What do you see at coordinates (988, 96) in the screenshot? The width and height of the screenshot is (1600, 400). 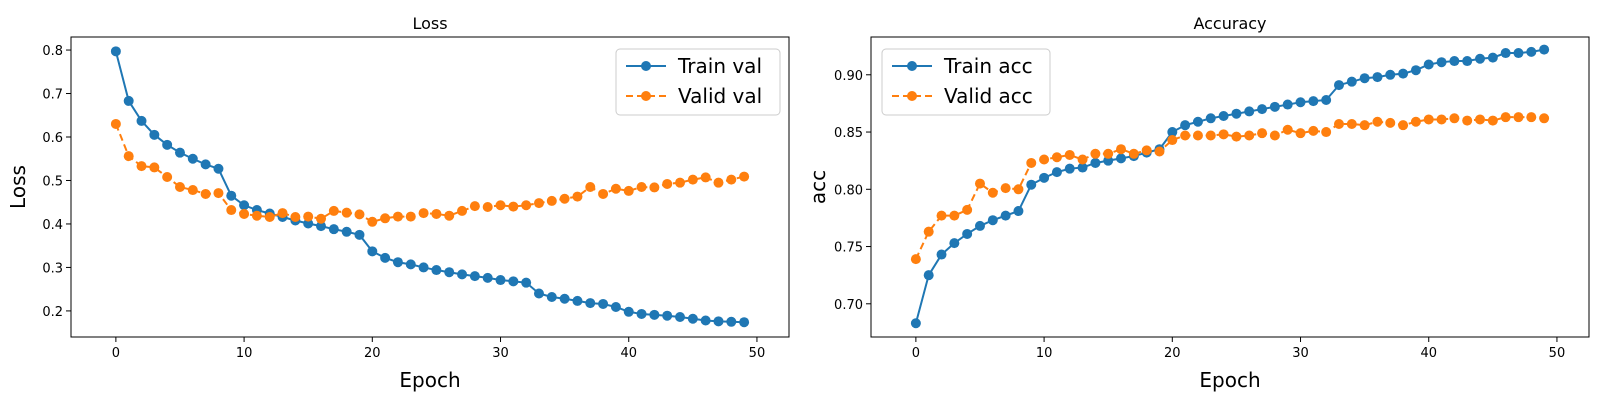 I see `legend-label: Valid acc` at bounding box center [988, 96].